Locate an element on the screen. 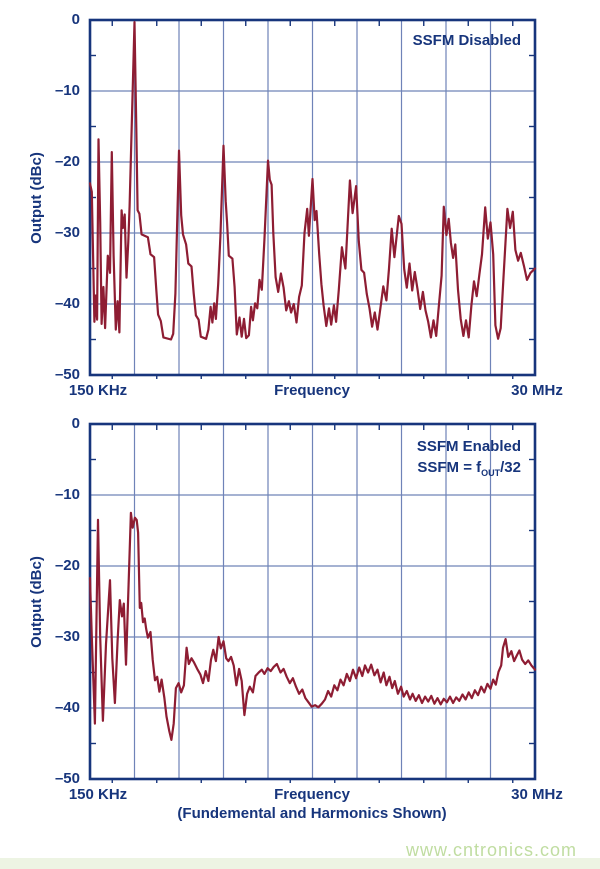 Image resolution: width=600 pixels, height=869 pixels. x-axis-title-bottom: Frequency is located at coordinates (312, 794).